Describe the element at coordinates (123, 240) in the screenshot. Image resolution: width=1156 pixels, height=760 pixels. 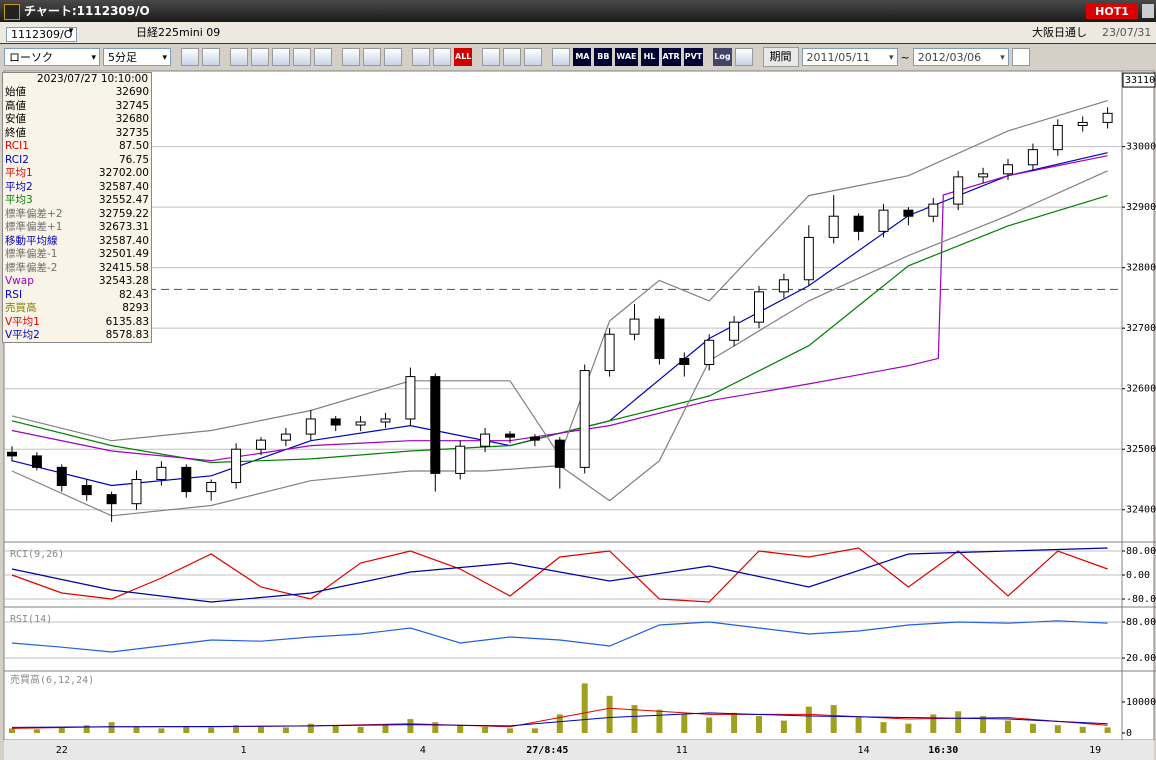
I see `panel-value: 32587.40` at that location.